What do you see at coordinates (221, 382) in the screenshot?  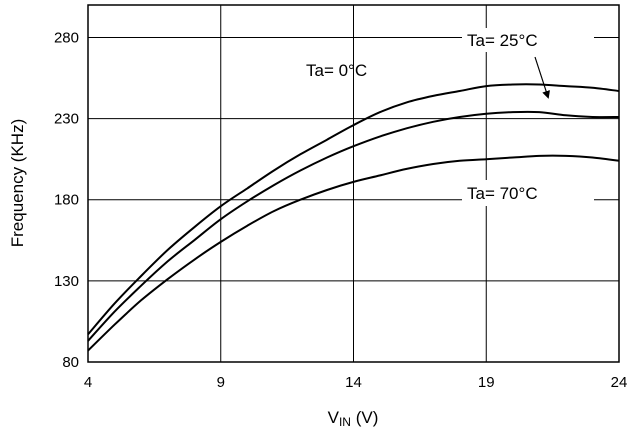 I see `x-tick-label-9: 9` at bounding box center [221, 382].